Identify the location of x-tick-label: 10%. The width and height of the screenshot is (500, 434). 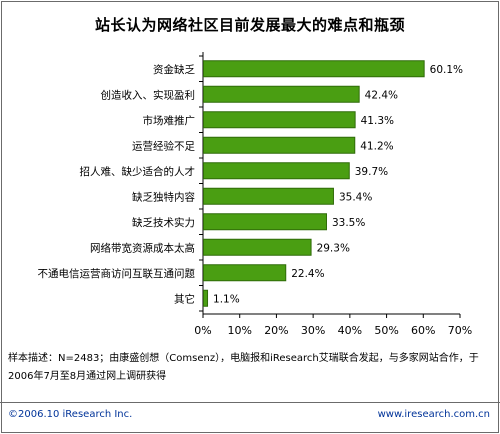
(239, 330).